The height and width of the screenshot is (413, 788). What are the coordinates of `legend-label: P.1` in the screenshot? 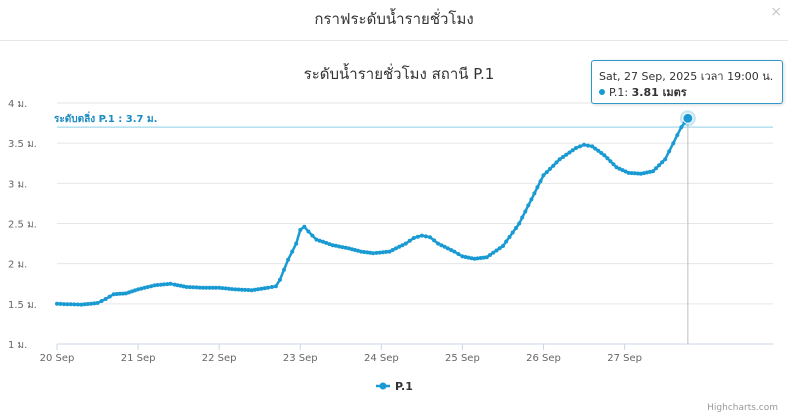 It's located at (404, 386).